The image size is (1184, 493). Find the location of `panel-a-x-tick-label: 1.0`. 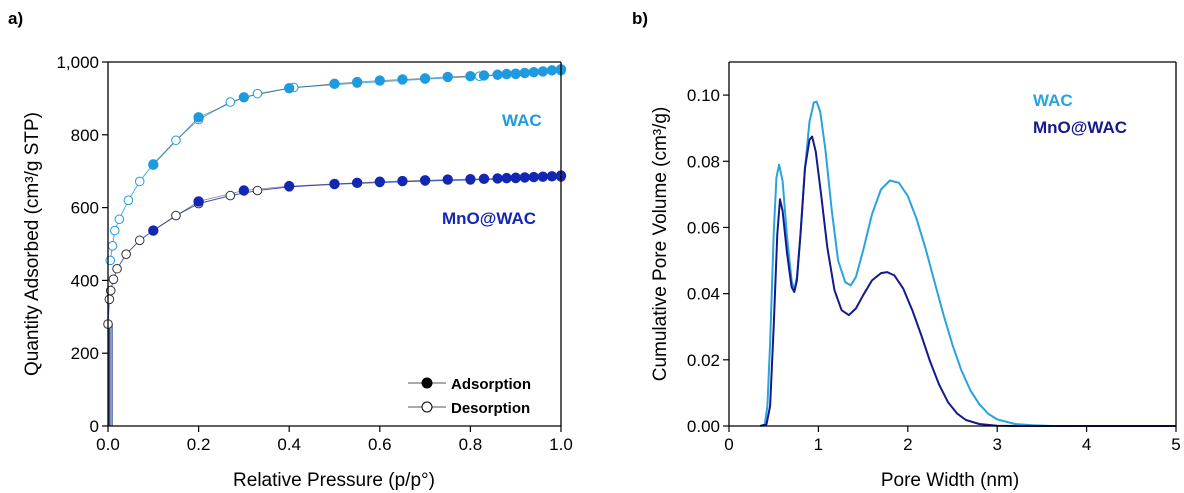

panel-a-x-tick-label: 1.0 is located at coordinates (561, 444).